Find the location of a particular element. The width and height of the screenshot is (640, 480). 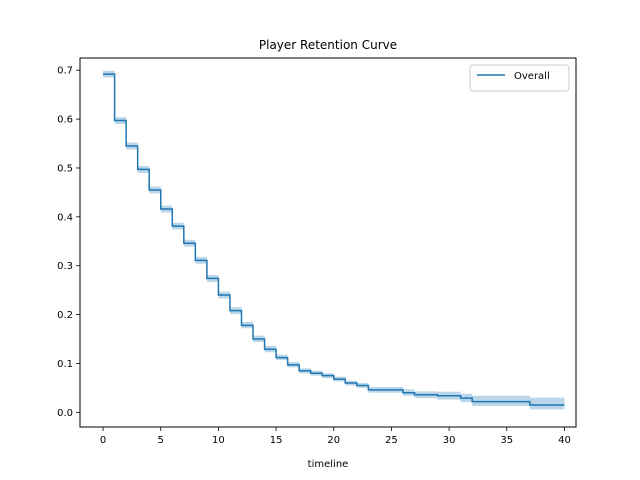

y-tick-label: 0.1 is located at coordinates (65, 364).